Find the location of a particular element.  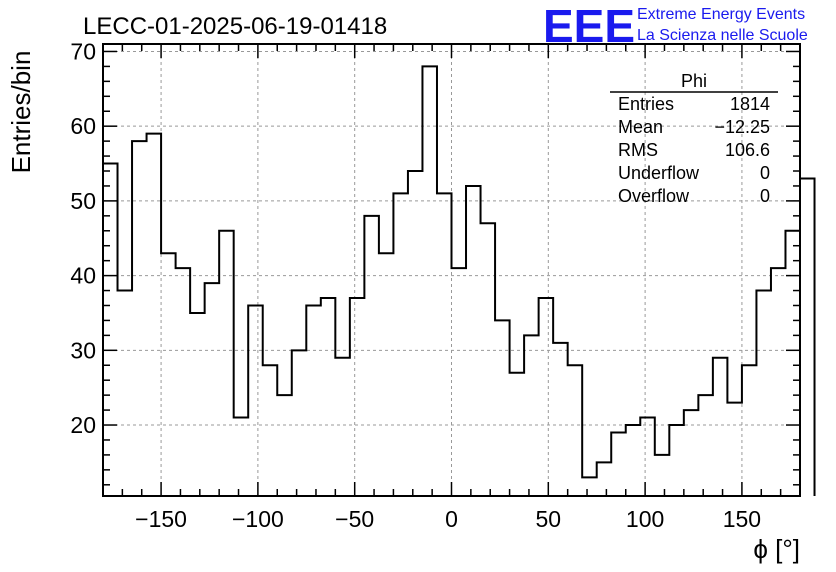

logo-line-1: Extreme Energy Events is located at coordinates (721, 14).